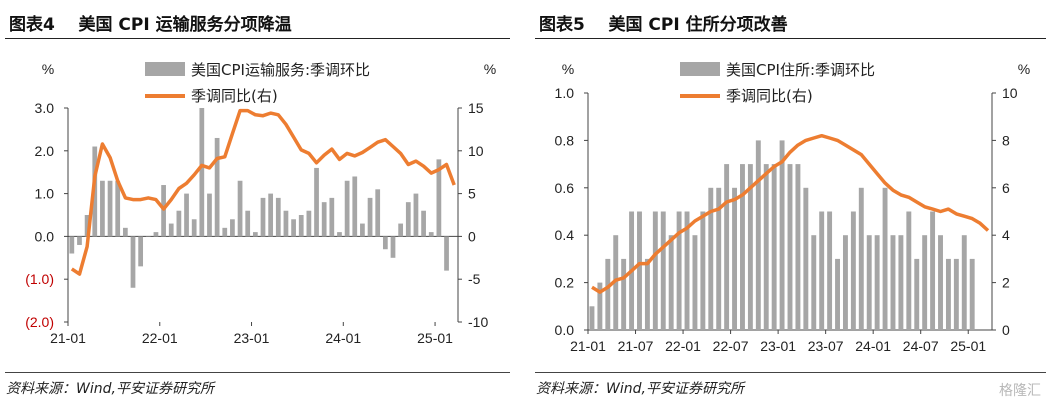 This screenshot has height=409, width=1051. Describe the element at coordinates (1006, 140) in the screenshot. I see `right-tick-label: 8` at that location.